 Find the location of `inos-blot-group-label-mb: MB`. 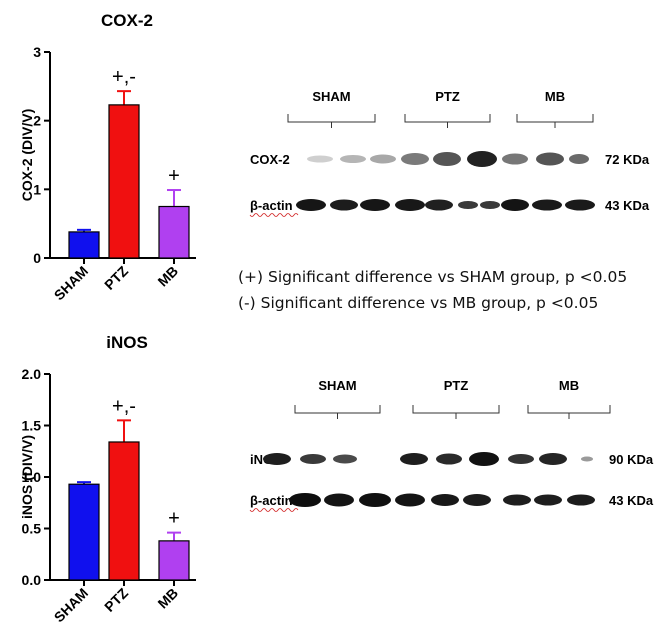

inos-blot-group-label-mb: MB is located at coordinates (569, 385).